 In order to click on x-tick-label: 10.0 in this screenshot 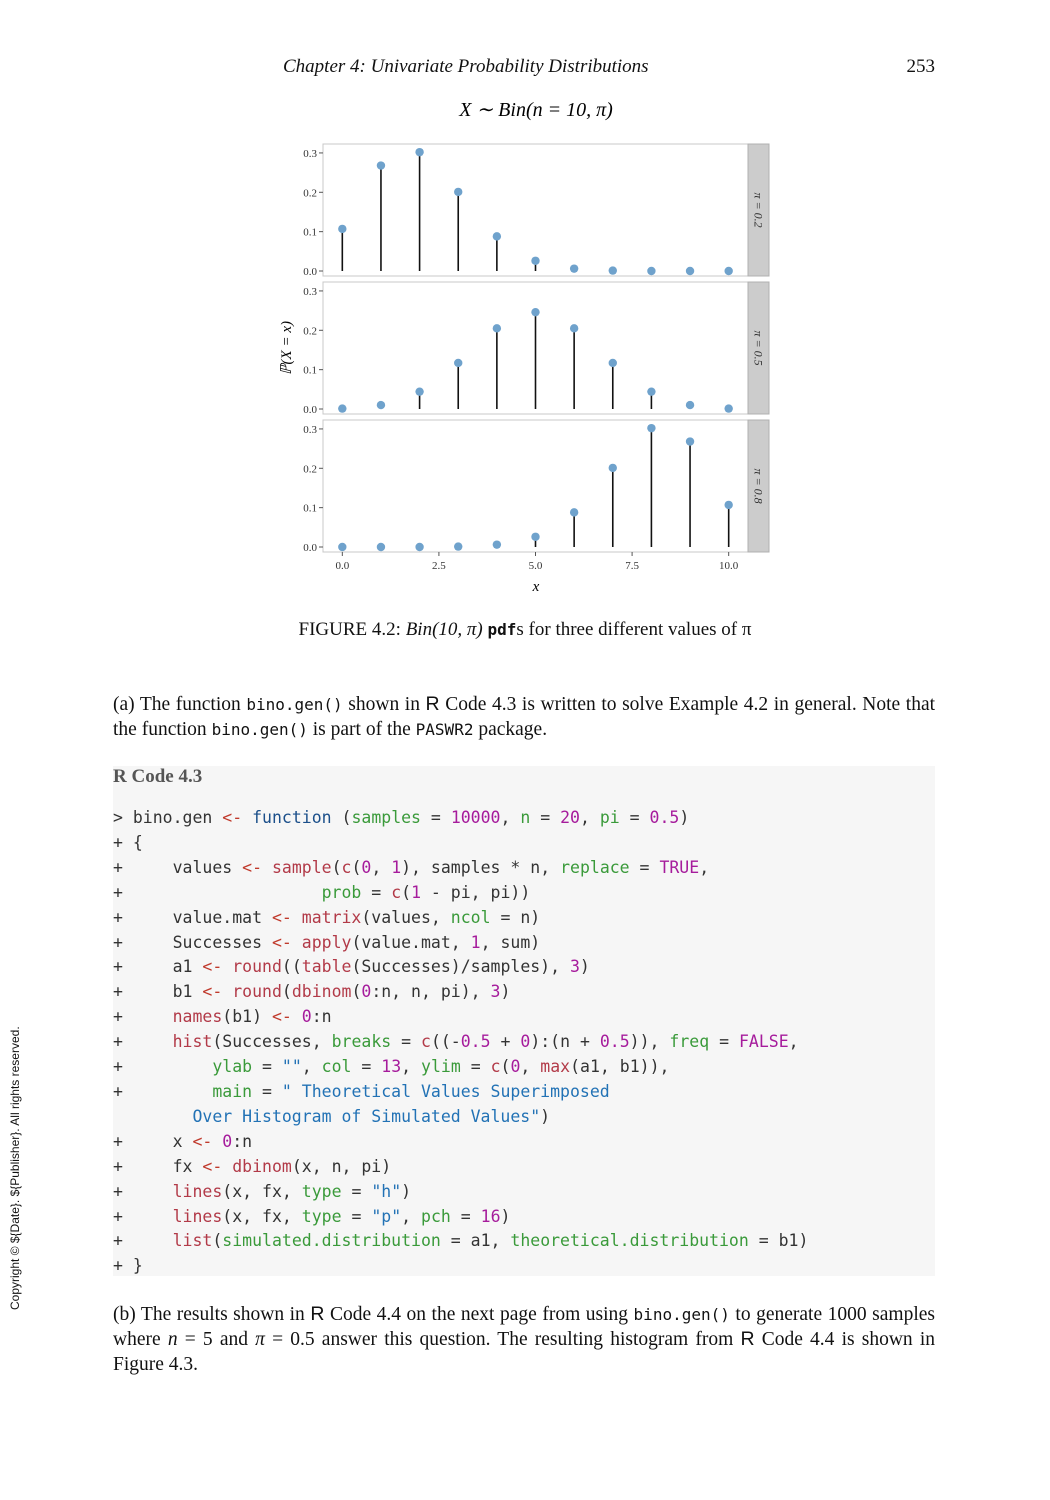, I will do `click(729, 566)`.